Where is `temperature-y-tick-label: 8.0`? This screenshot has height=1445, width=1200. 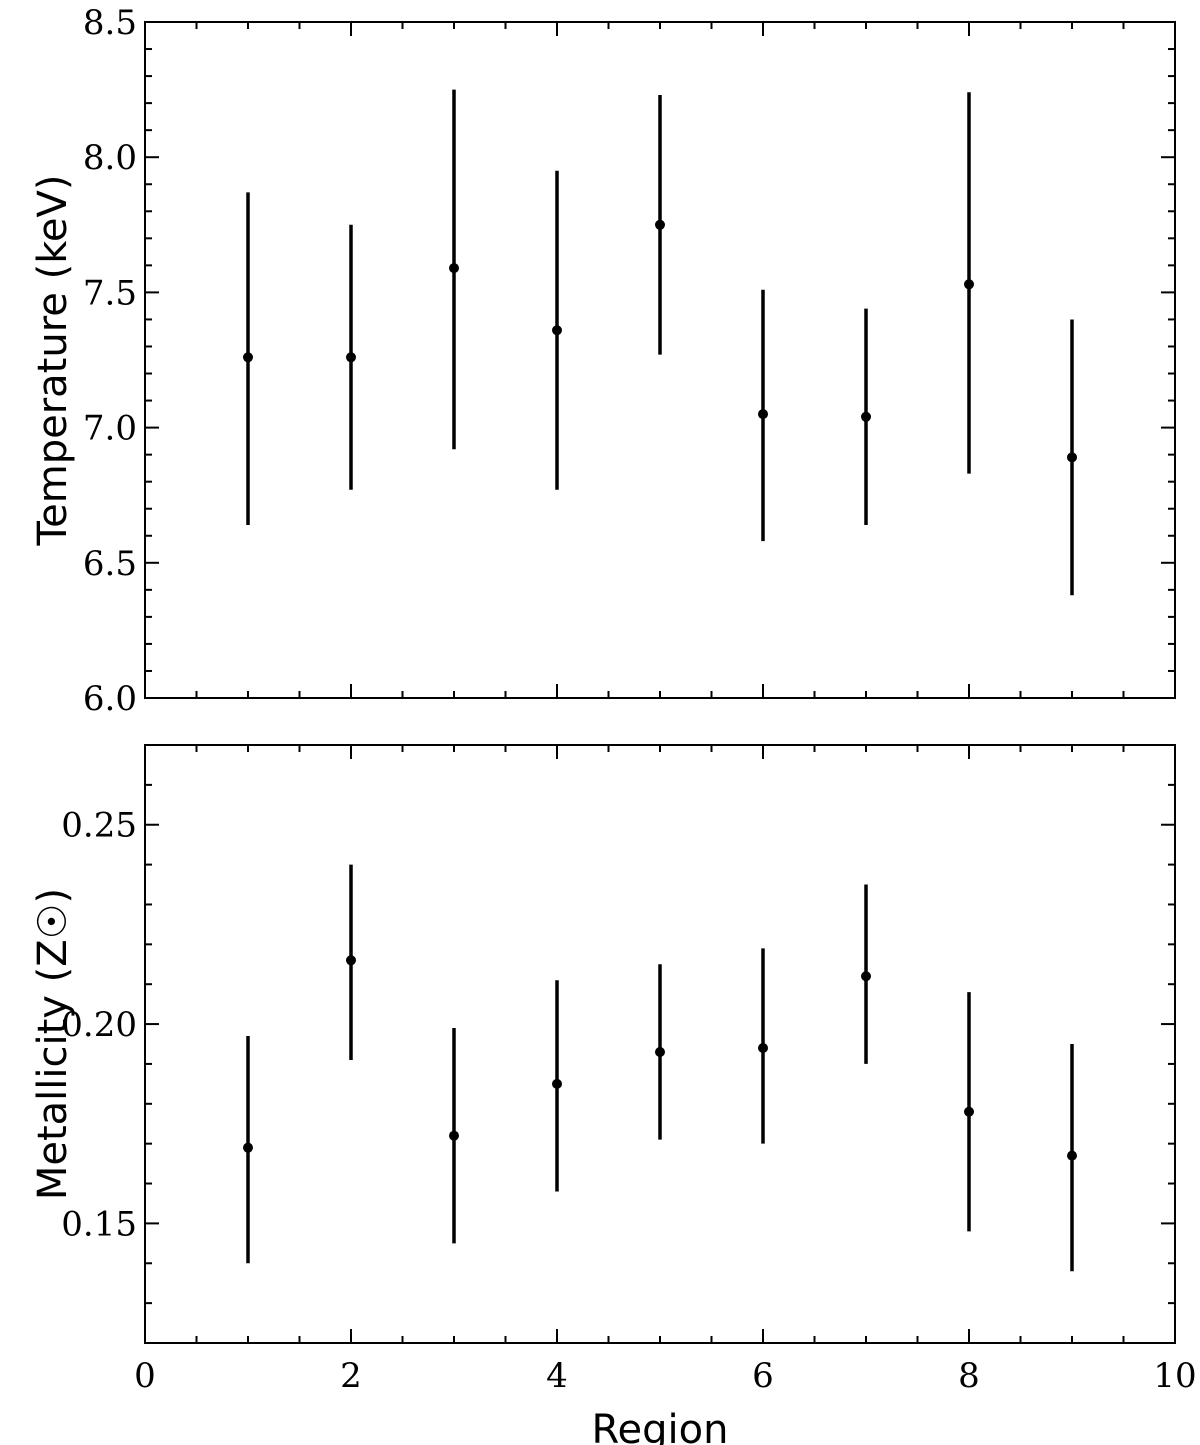
temperature-y-tick-label: 8.0 is located at coordinates (110, 158).